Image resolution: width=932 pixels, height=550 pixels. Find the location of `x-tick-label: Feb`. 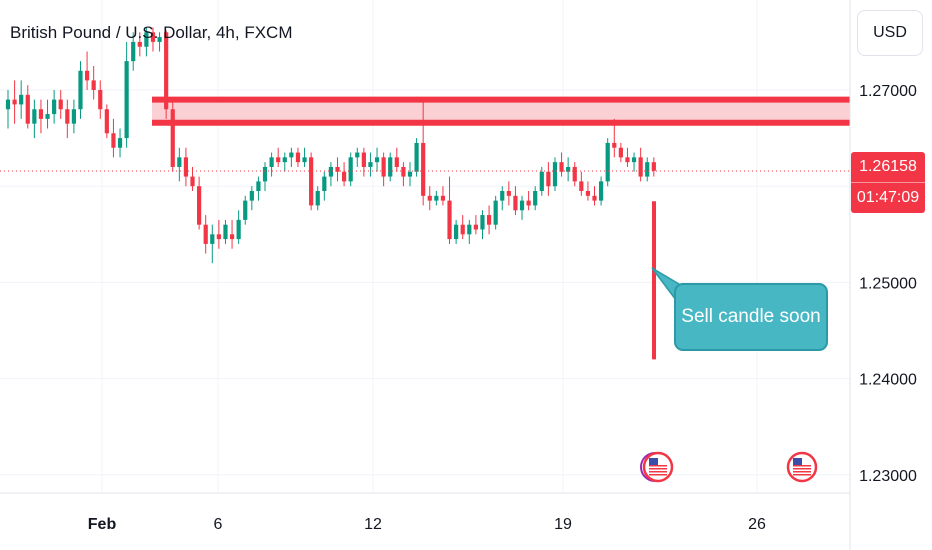

x-tick-label: Feb is located at coordinates (102, 524).